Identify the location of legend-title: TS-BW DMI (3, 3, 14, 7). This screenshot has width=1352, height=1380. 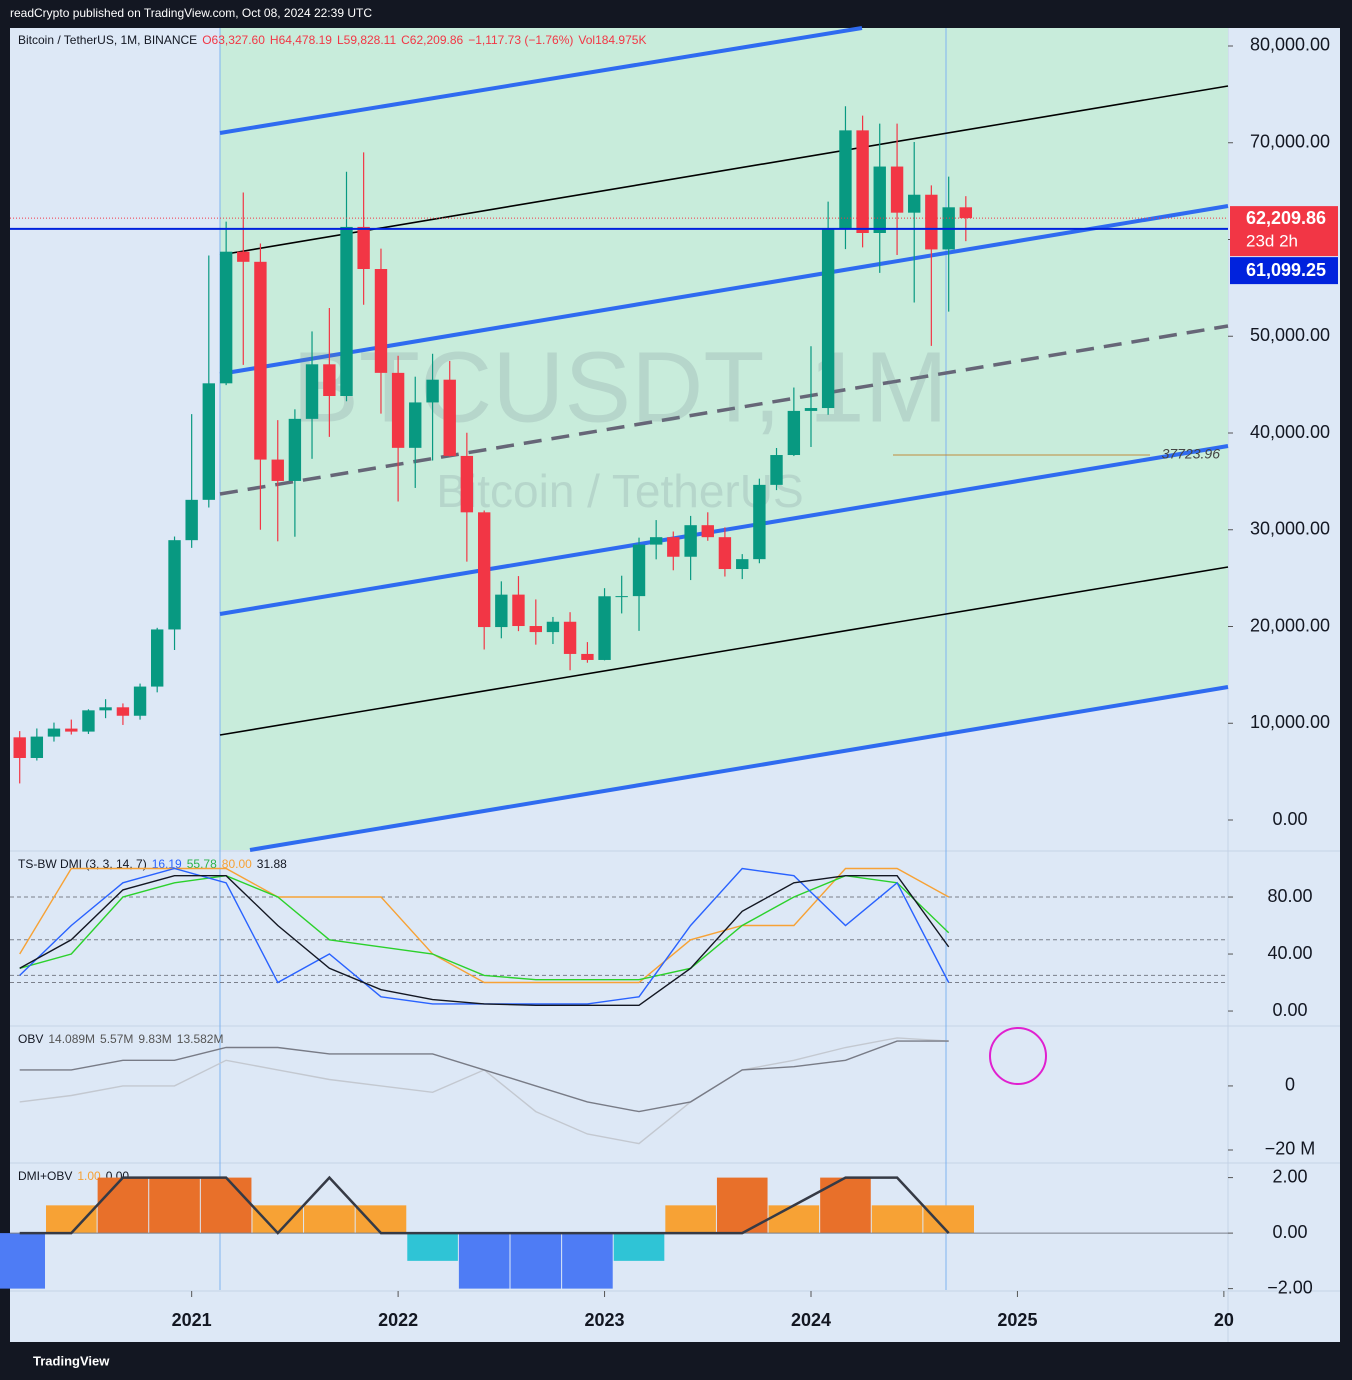
(82, 864).